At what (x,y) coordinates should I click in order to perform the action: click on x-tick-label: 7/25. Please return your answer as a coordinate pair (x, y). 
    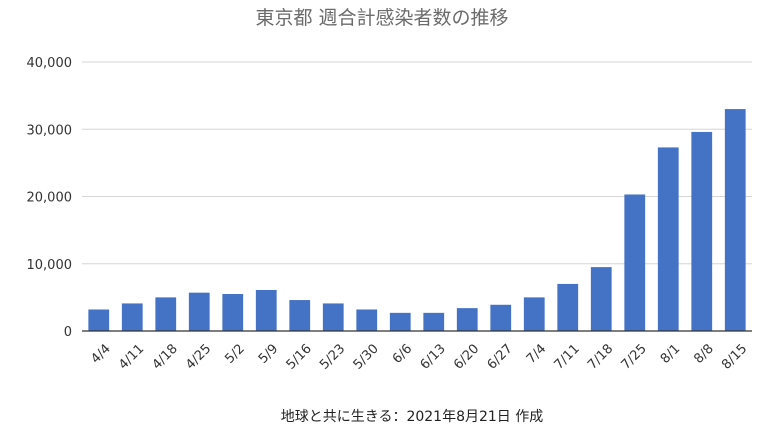
    Looking at the image, I should click on (634, 356).